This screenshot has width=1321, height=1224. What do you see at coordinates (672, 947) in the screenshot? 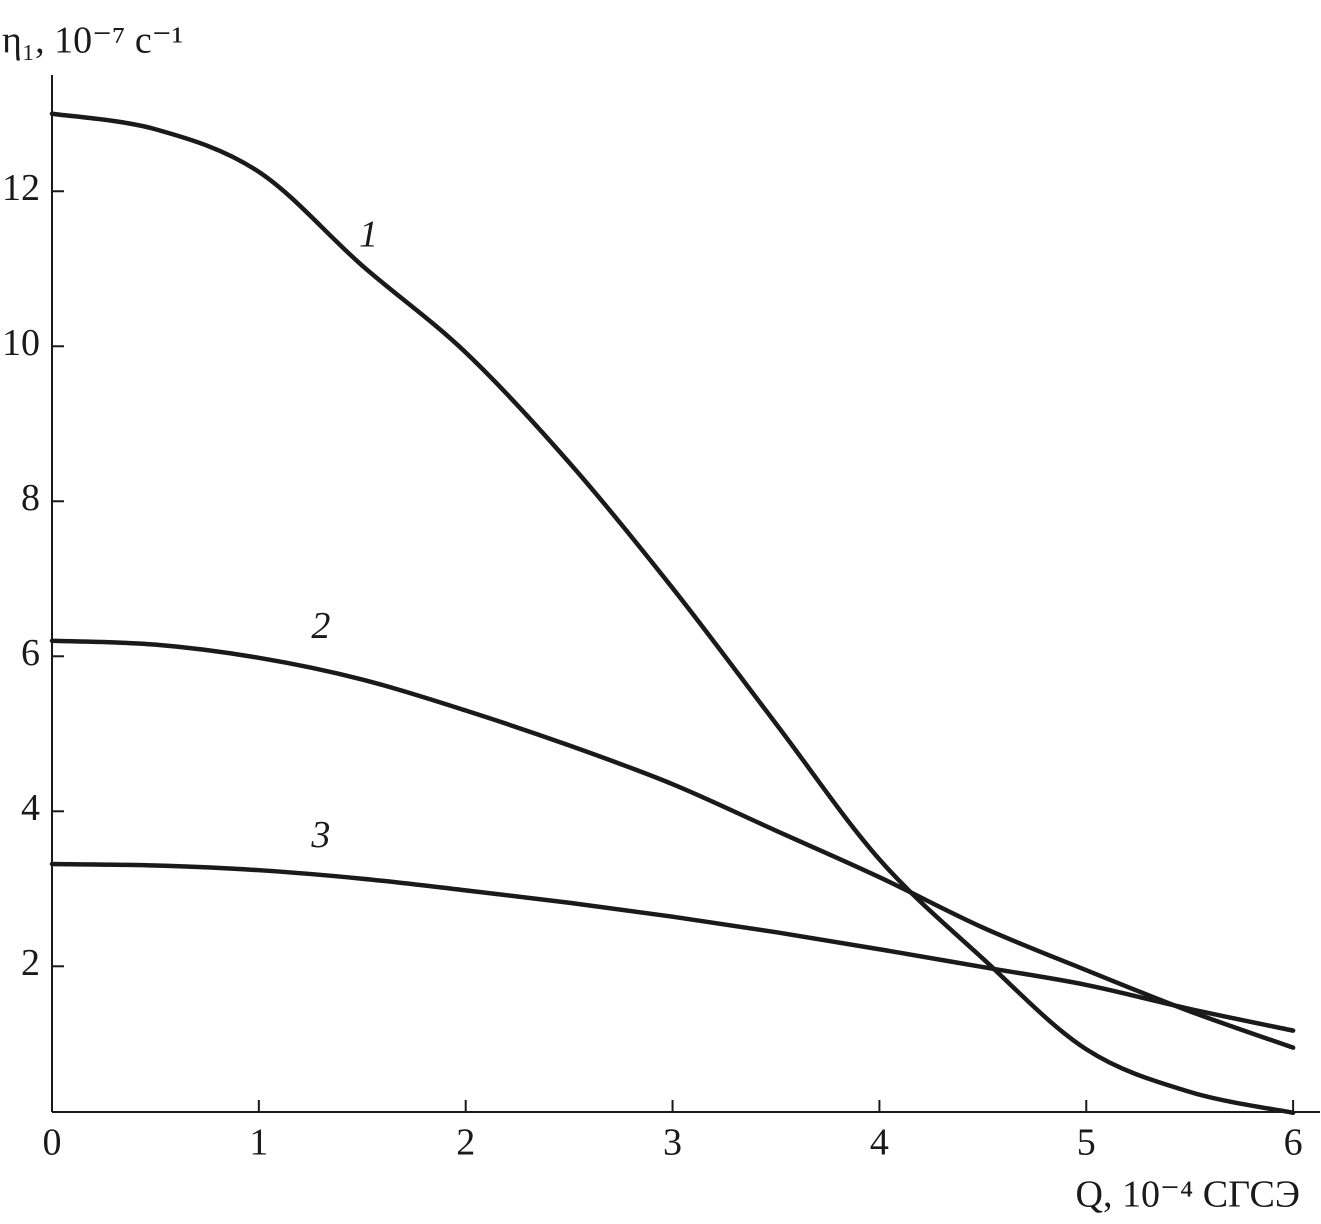
I see `series-line` at bounding box center [672, 947].